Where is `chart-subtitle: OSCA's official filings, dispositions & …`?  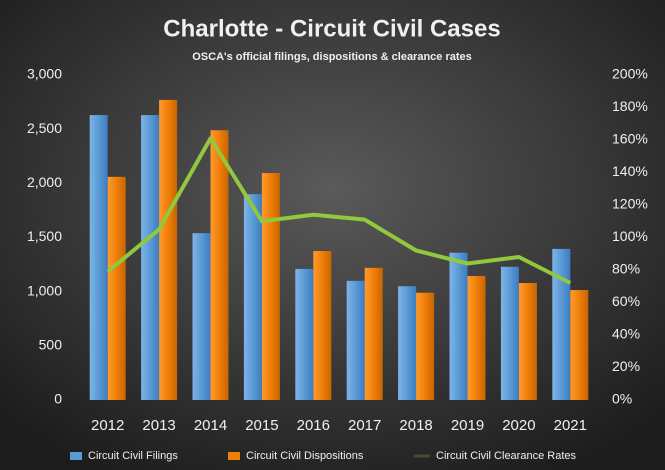 chart-subtitle: OSCA's official filings, dispositions & … is located at coordinates (332, 57).